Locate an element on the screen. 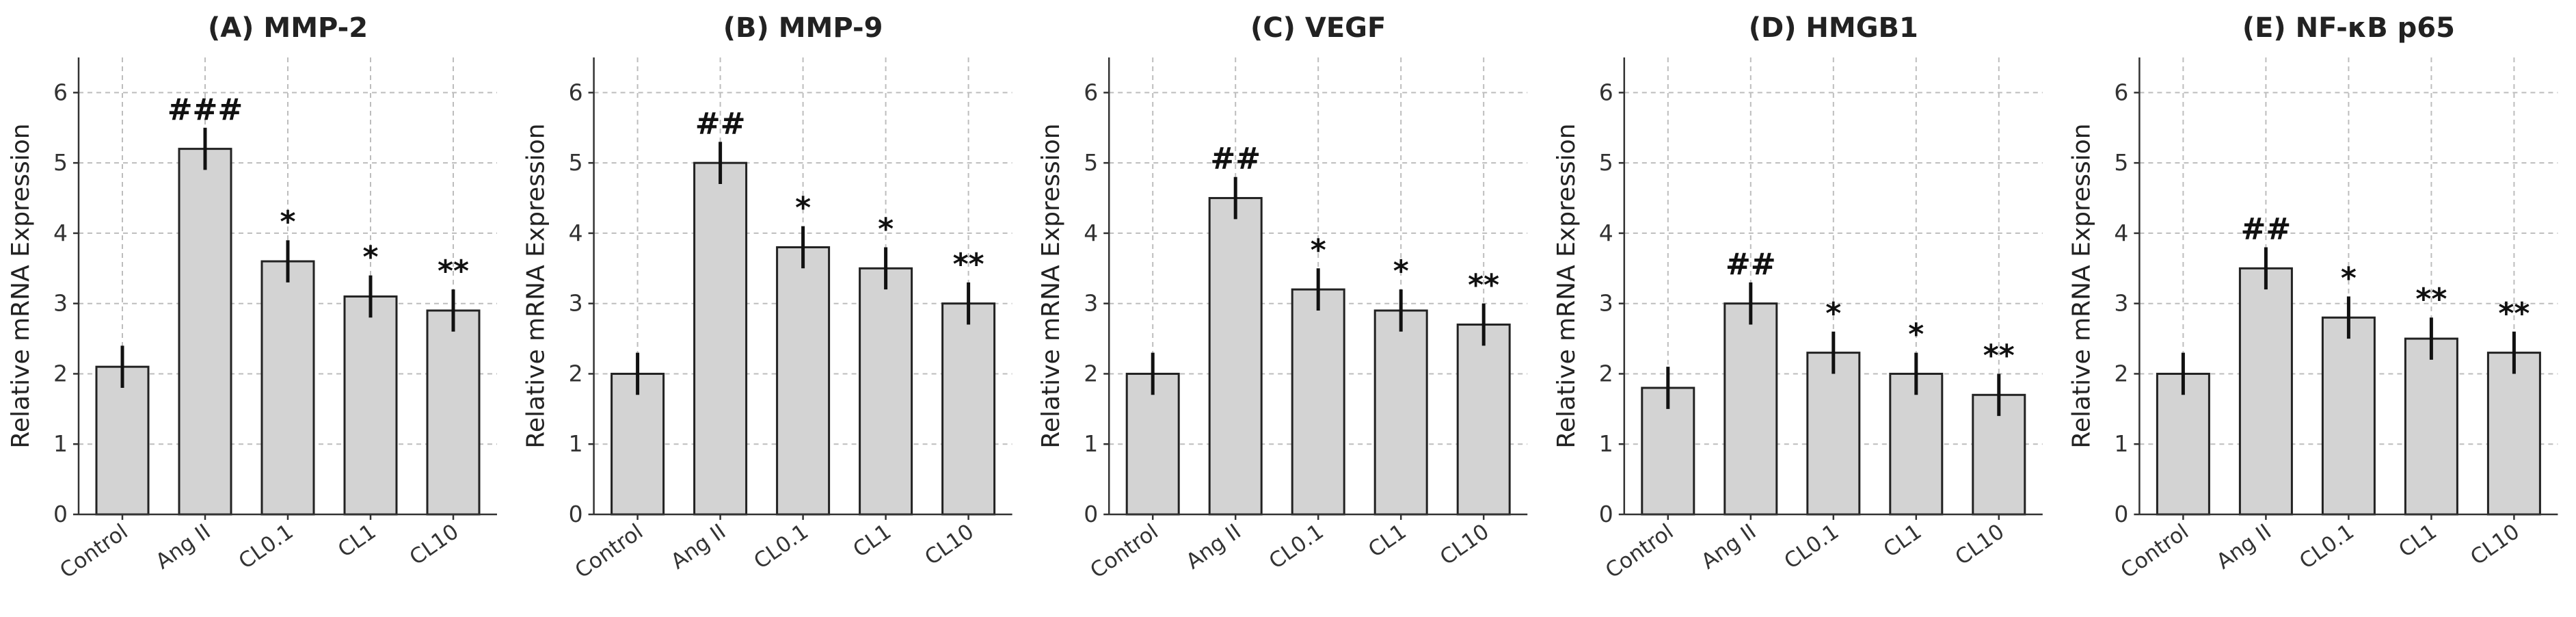  chart-title: (A) MMP-2 is located at coordinates (288, 28).